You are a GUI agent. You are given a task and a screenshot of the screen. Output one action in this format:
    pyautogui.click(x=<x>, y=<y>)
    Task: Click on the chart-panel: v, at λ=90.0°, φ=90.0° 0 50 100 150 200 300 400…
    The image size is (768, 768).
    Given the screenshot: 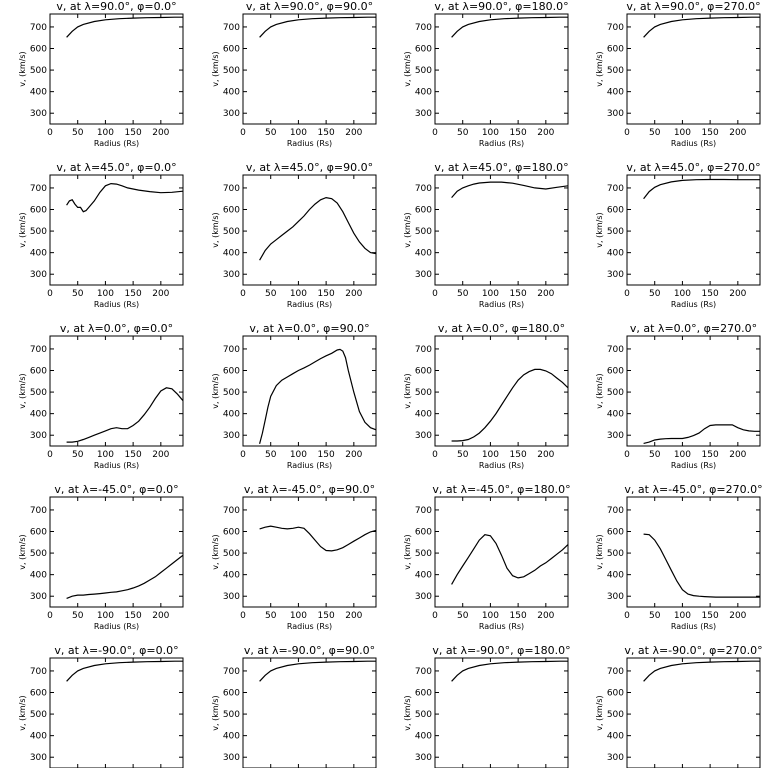 What is the action you would take?
    pyautogui.click(x=294, y=74)
    